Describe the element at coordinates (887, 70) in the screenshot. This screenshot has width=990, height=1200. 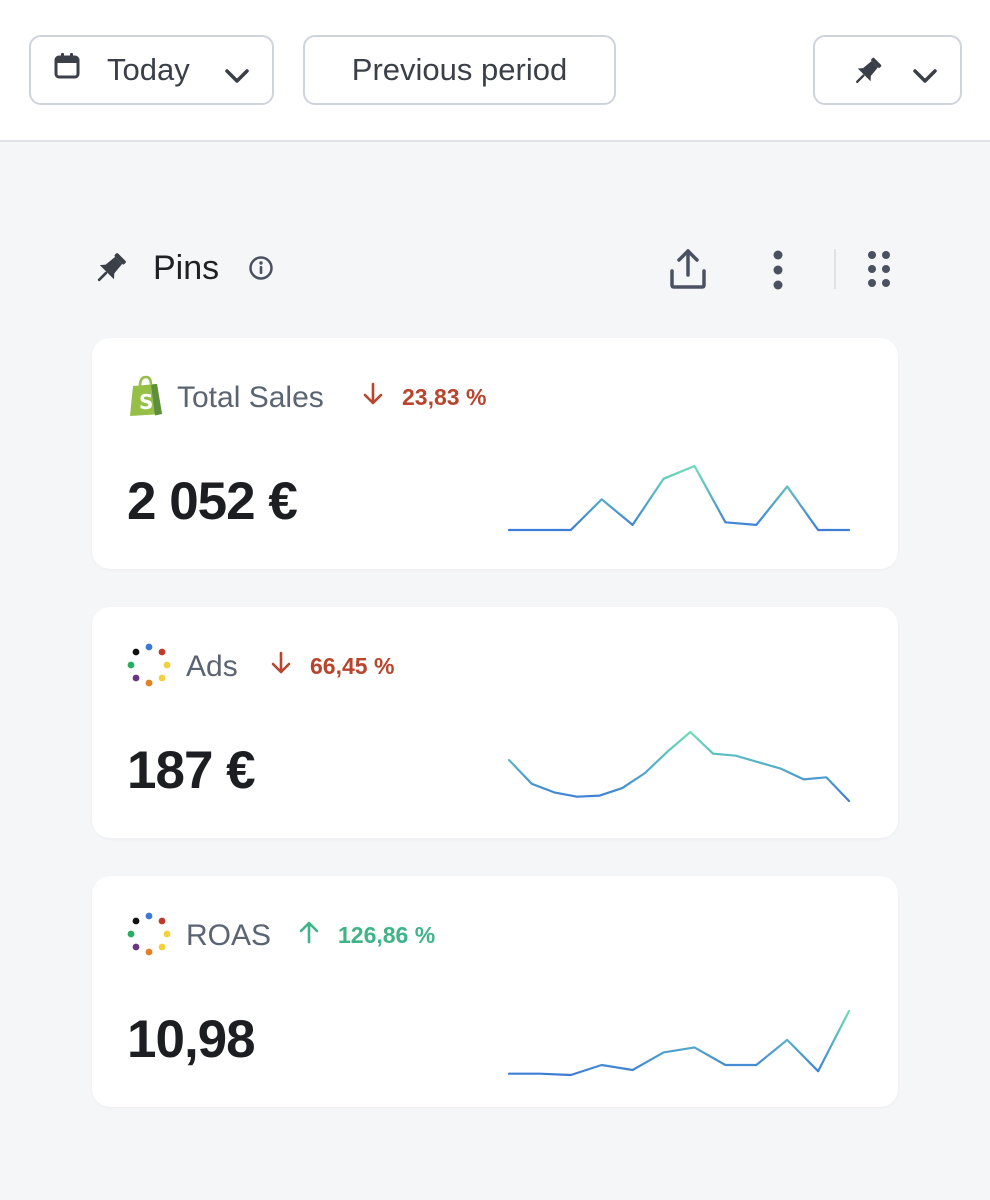
I see `pin-menu-dropdown` at that location.